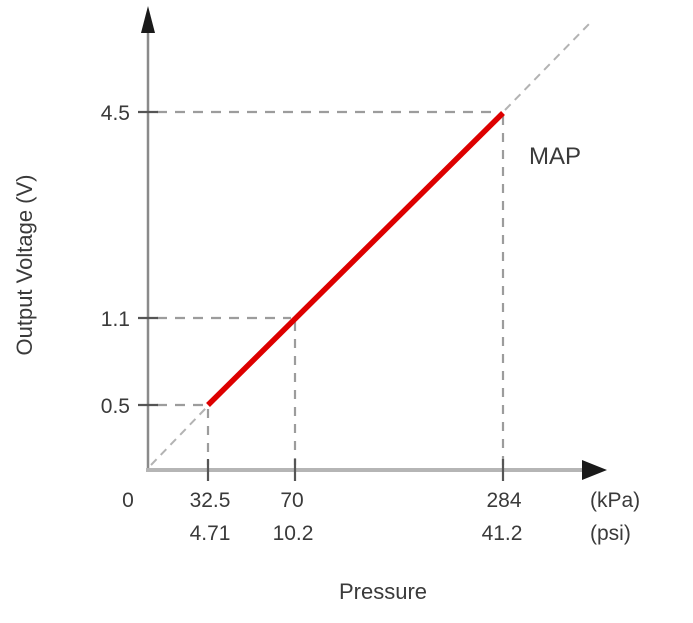 The height and width of the screenshot is (623, 693). Describe the element at coordinates (148, 19) in the screenshot. I see `y-axis-arrowhead-icon` at that location.